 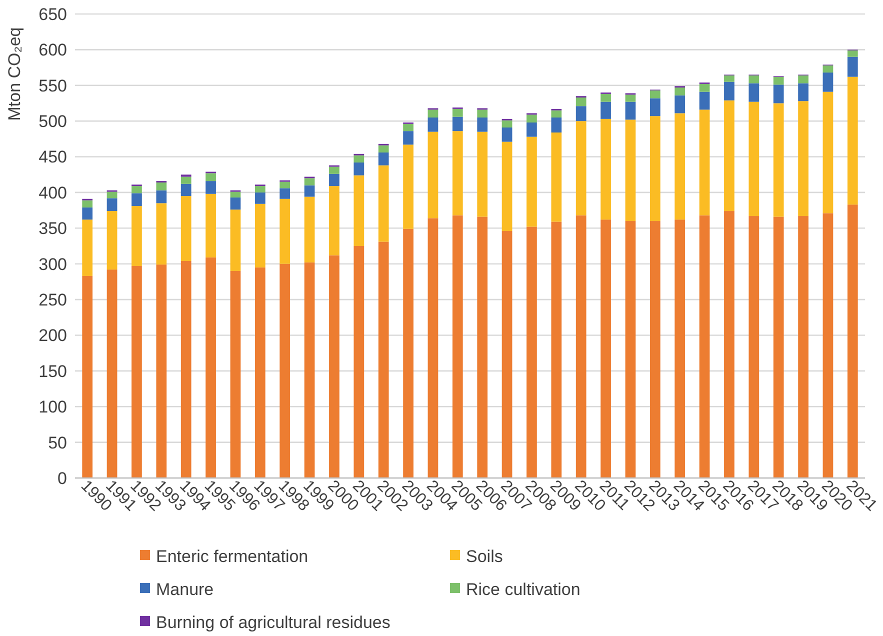 What do you see at coordinates (52, 407) in the screenshot?
I see `y-tick-label: 100` at bounding box center [52, 407].